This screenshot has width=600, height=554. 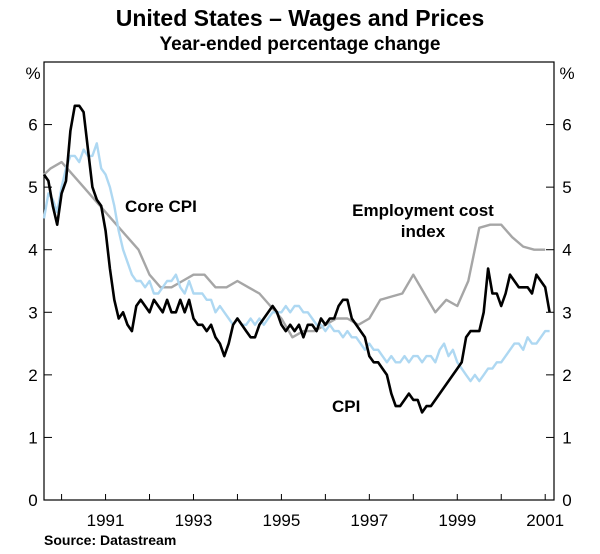 What do you see at coordinates (457, 520) in the screenshot?
I see `x-tick-label: 1999` at bounding box center [457, 520].